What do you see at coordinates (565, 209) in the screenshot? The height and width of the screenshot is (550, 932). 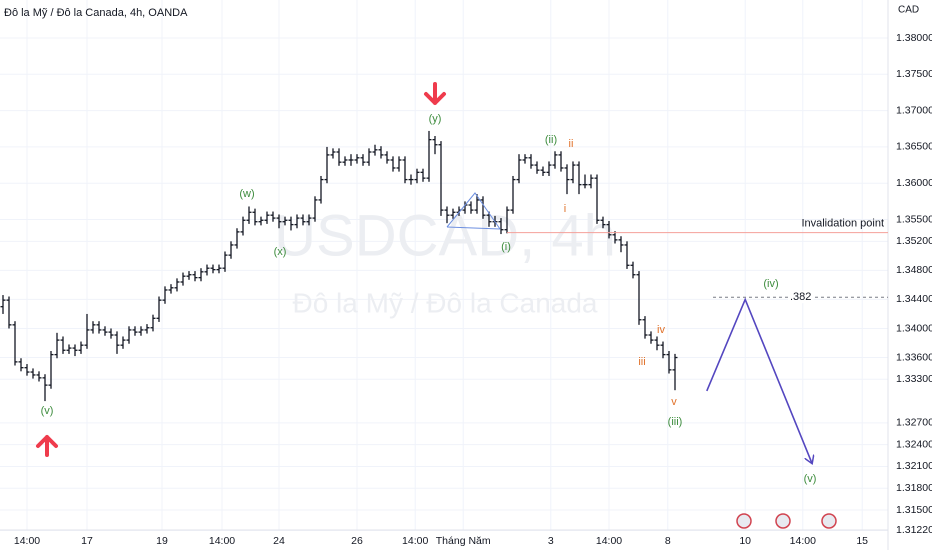 I see `wave-label: i` at bounding box center [565, 209].